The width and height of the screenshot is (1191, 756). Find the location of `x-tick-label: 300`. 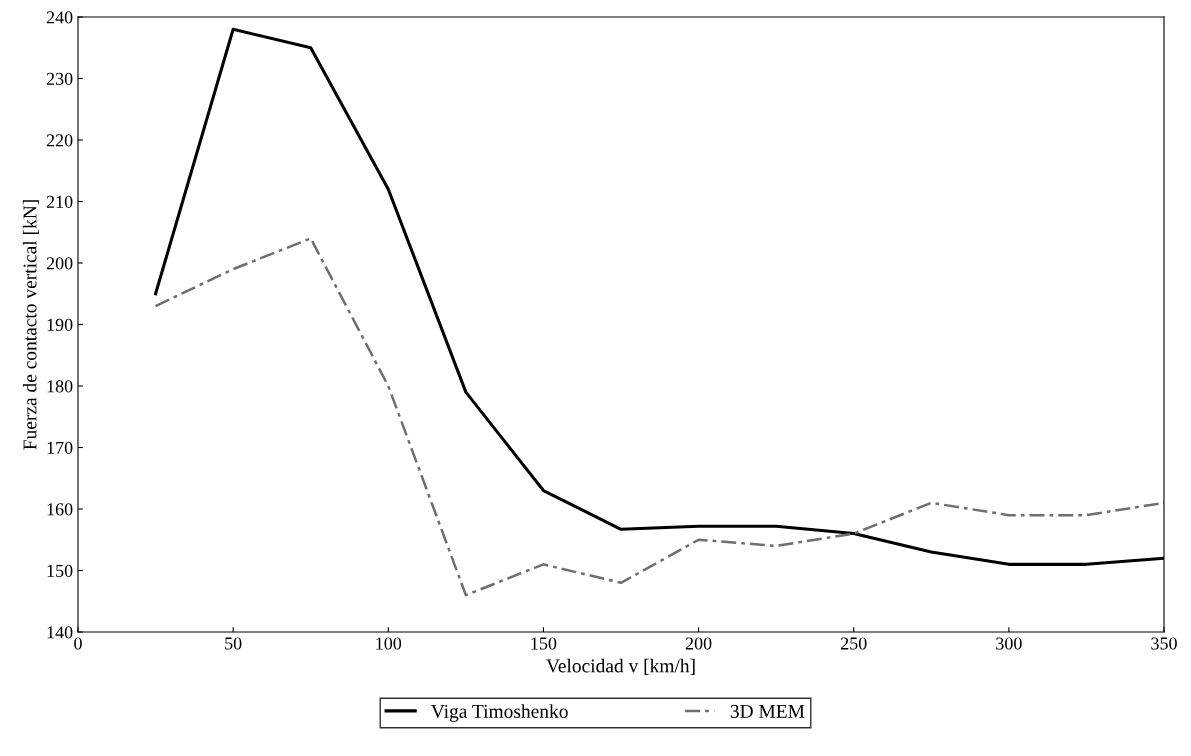

x-tick-label: 300 is located at coordinates (1009, 643).